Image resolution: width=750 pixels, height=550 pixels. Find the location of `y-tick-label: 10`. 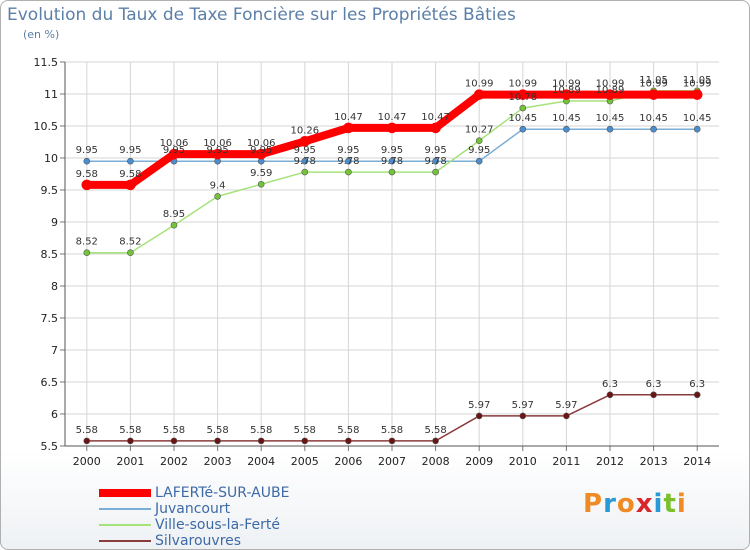

y-tick-label: 10 is located at coordinates (51, 158).